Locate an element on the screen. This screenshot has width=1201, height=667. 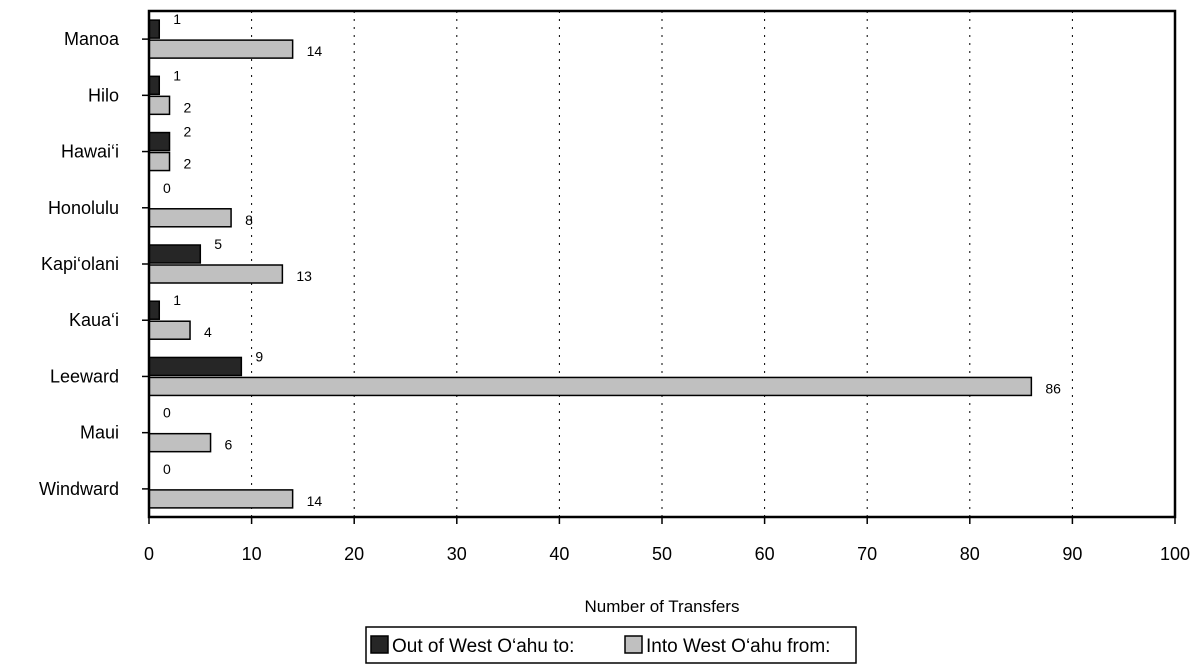
category-label: Windward is located at coordinates (79, 489).